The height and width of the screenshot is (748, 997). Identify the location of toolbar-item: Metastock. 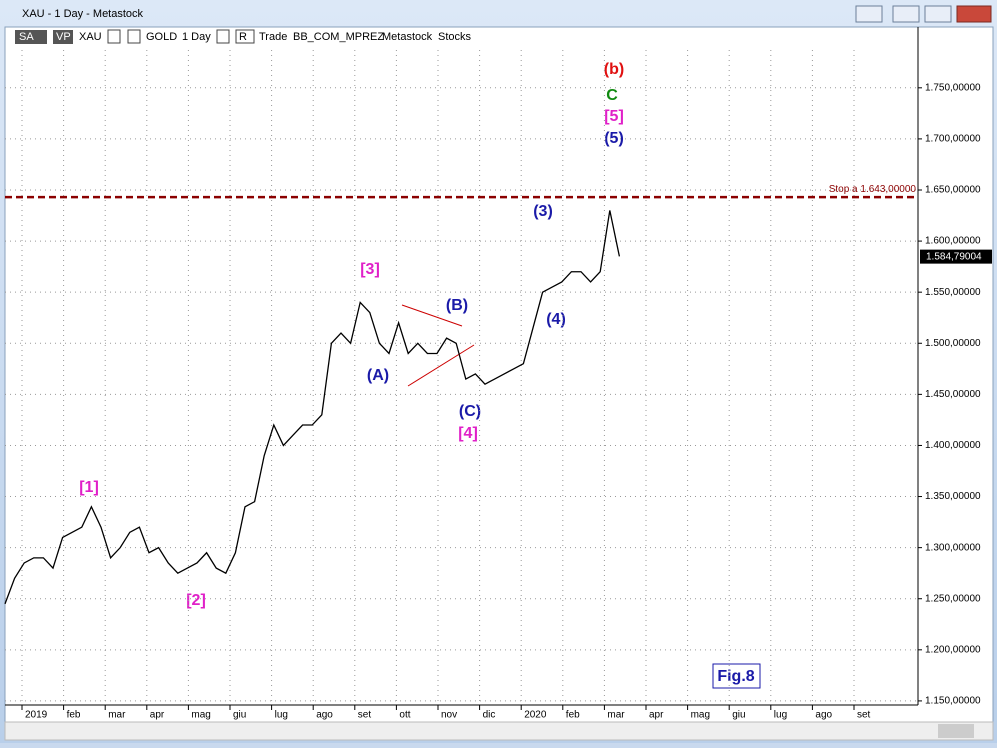
(407, 37).